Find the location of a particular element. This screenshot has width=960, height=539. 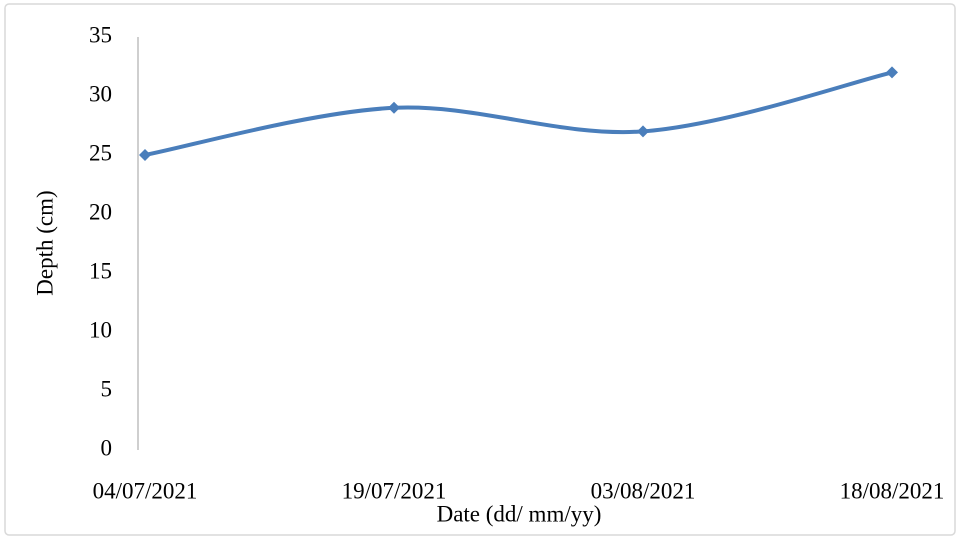

y-tick-label: 15 is located at coordinates (100, 270).